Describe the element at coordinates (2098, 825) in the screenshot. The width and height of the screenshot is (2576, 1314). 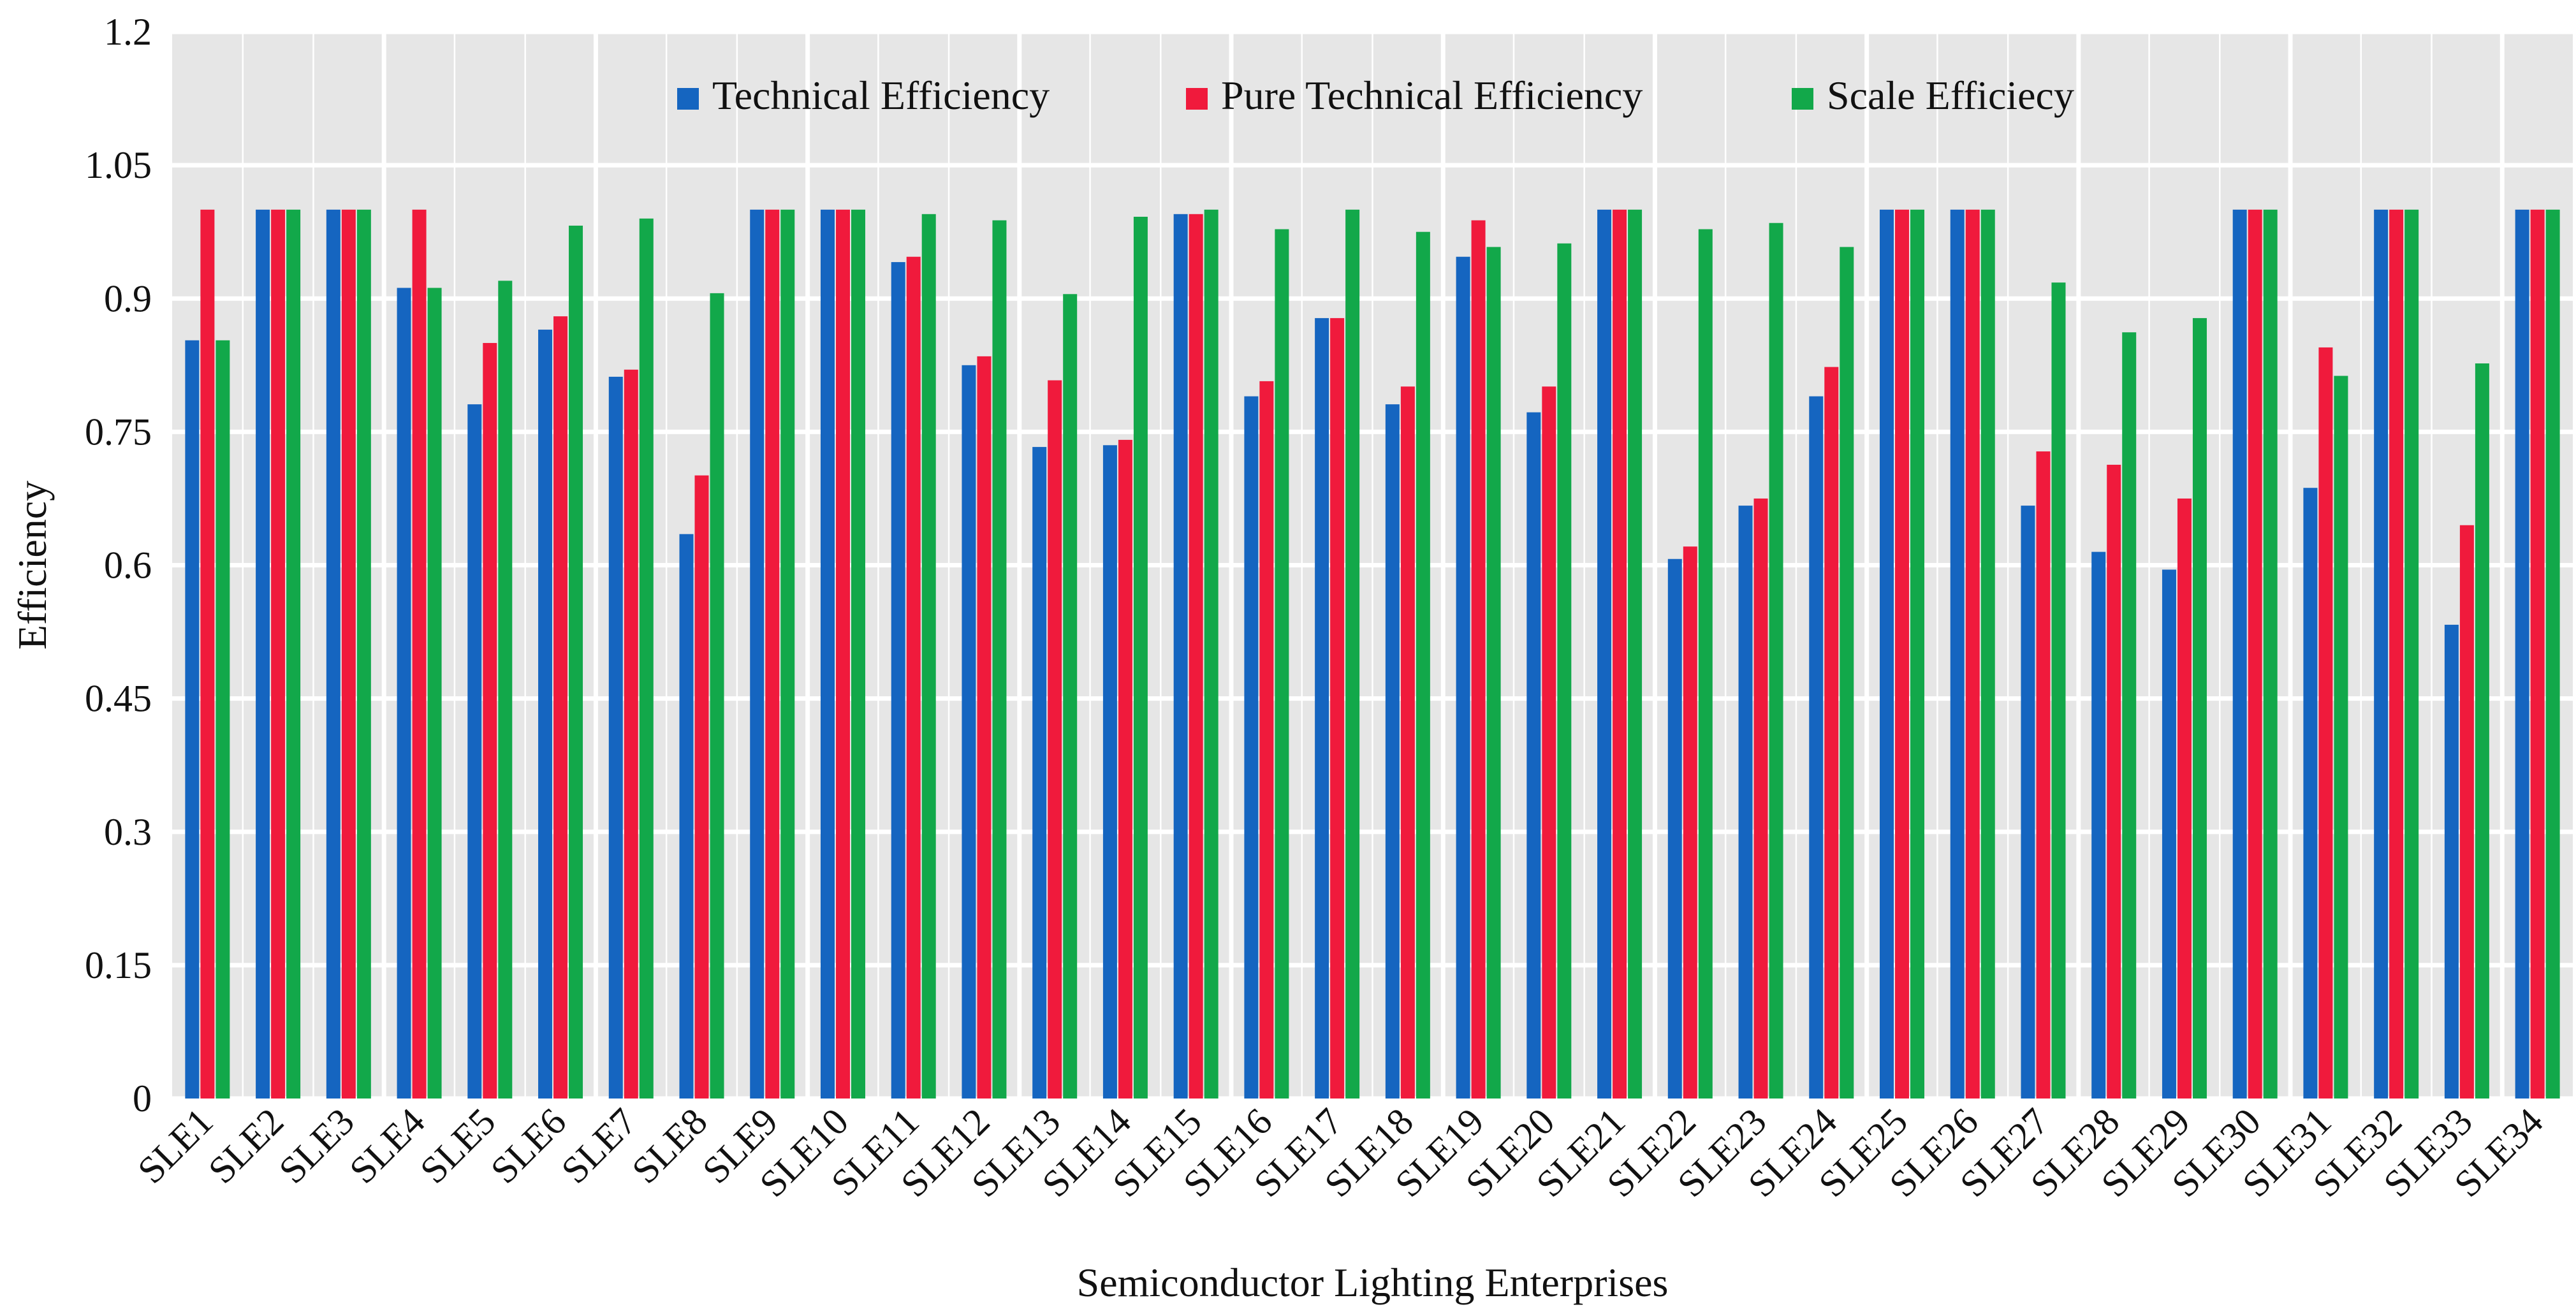
I see `bar-technical-efficiency-sle28` at that location.